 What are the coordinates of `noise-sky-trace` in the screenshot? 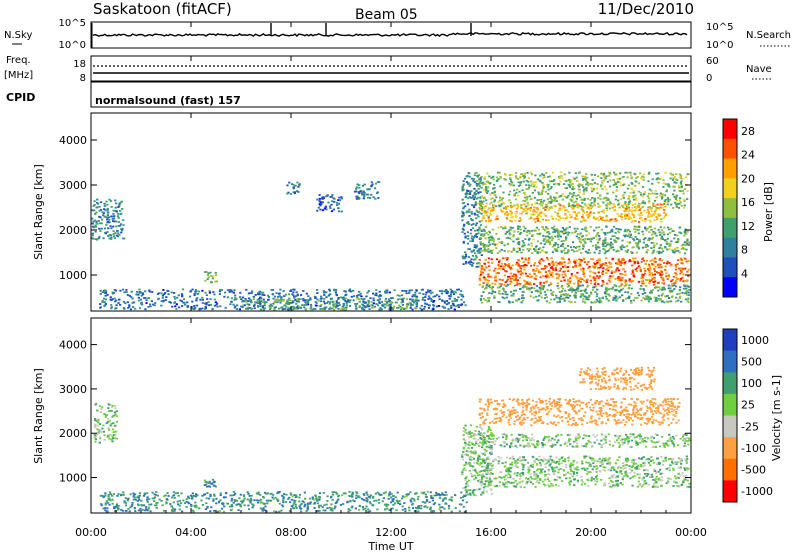 It's located at (390, 34).